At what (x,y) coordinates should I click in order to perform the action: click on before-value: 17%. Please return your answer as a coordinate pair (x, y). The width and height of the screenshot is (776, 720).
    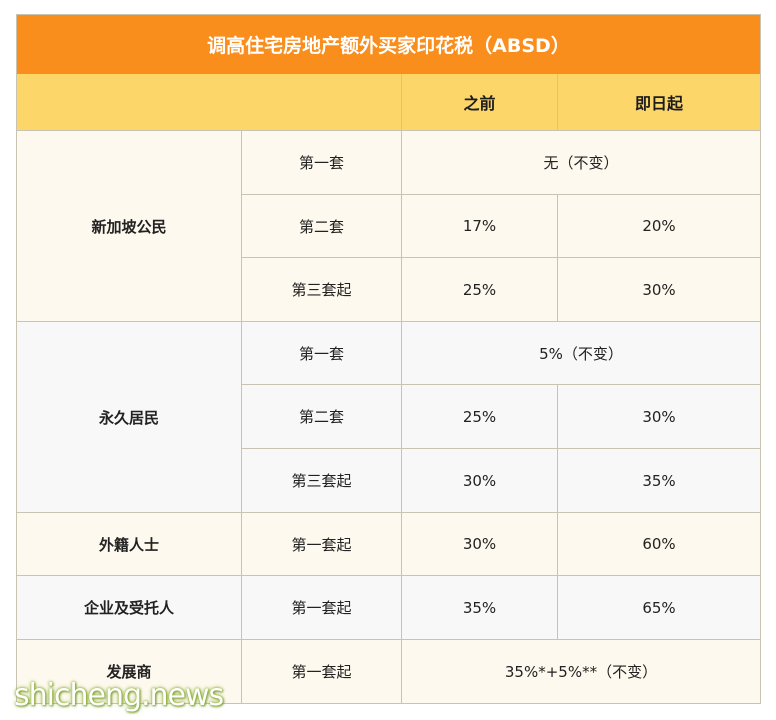
    Looking at the image, I should click on (480, 226).